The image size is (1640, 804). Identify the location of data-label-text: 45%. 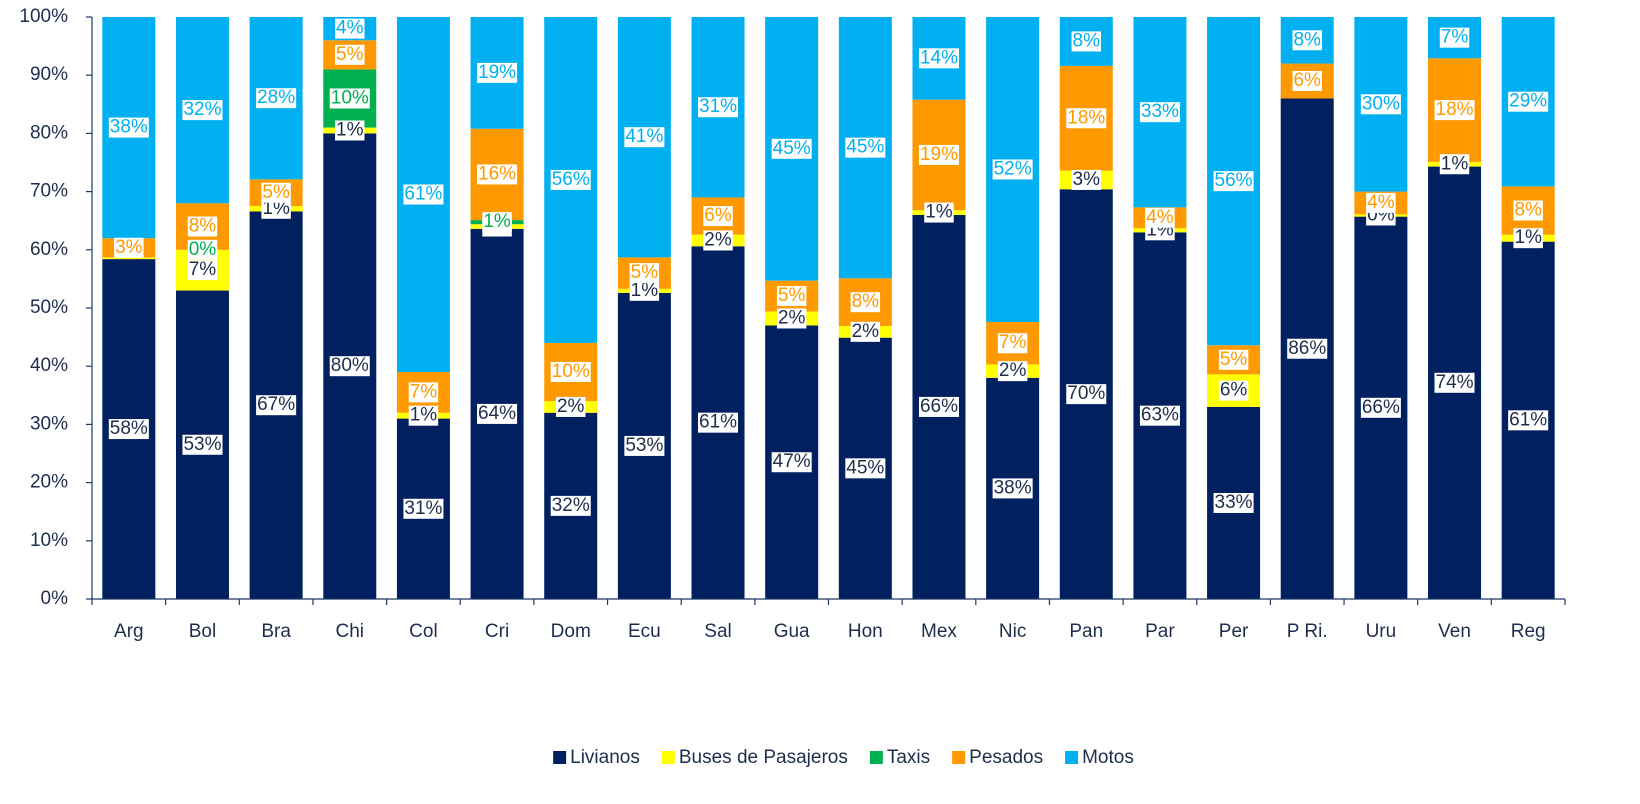
(865, 467).